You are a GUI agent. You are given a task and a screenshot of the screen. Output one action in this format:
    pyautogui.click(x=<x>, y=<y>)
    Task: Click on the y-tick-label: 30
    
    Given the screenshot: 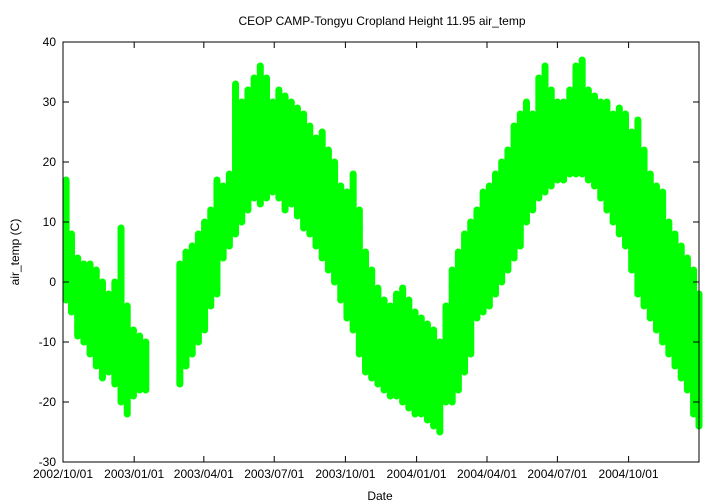 What is the action you would take?
    pyautogui.click(x=50, y=102)
    